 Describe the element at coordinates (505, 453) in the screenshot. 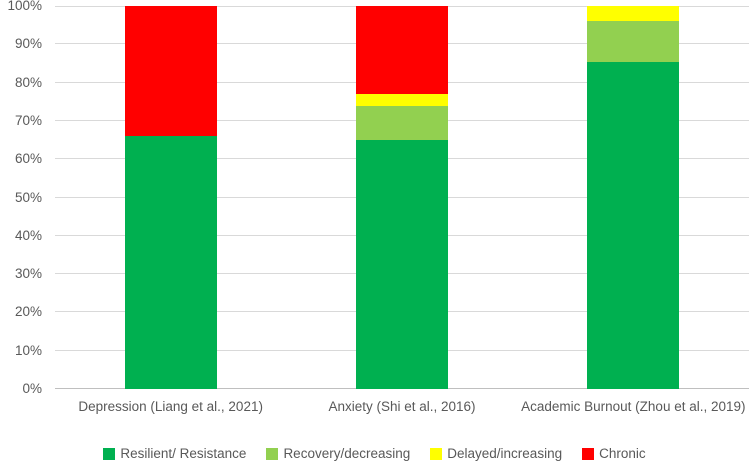

I see `legend-label: Delayed/increasing` at that location.